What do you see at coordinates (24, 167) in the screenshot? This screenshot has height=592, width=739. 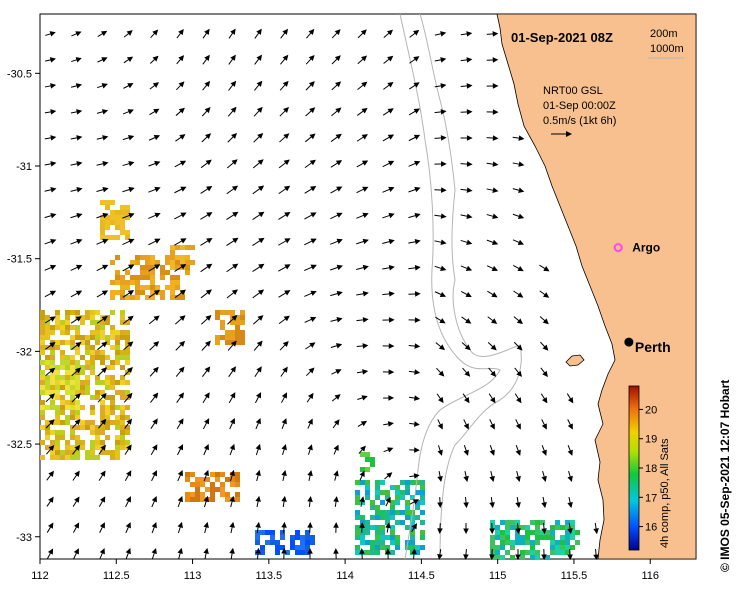 I see `y-tick-label: -31` at bounding box center [24, 167].